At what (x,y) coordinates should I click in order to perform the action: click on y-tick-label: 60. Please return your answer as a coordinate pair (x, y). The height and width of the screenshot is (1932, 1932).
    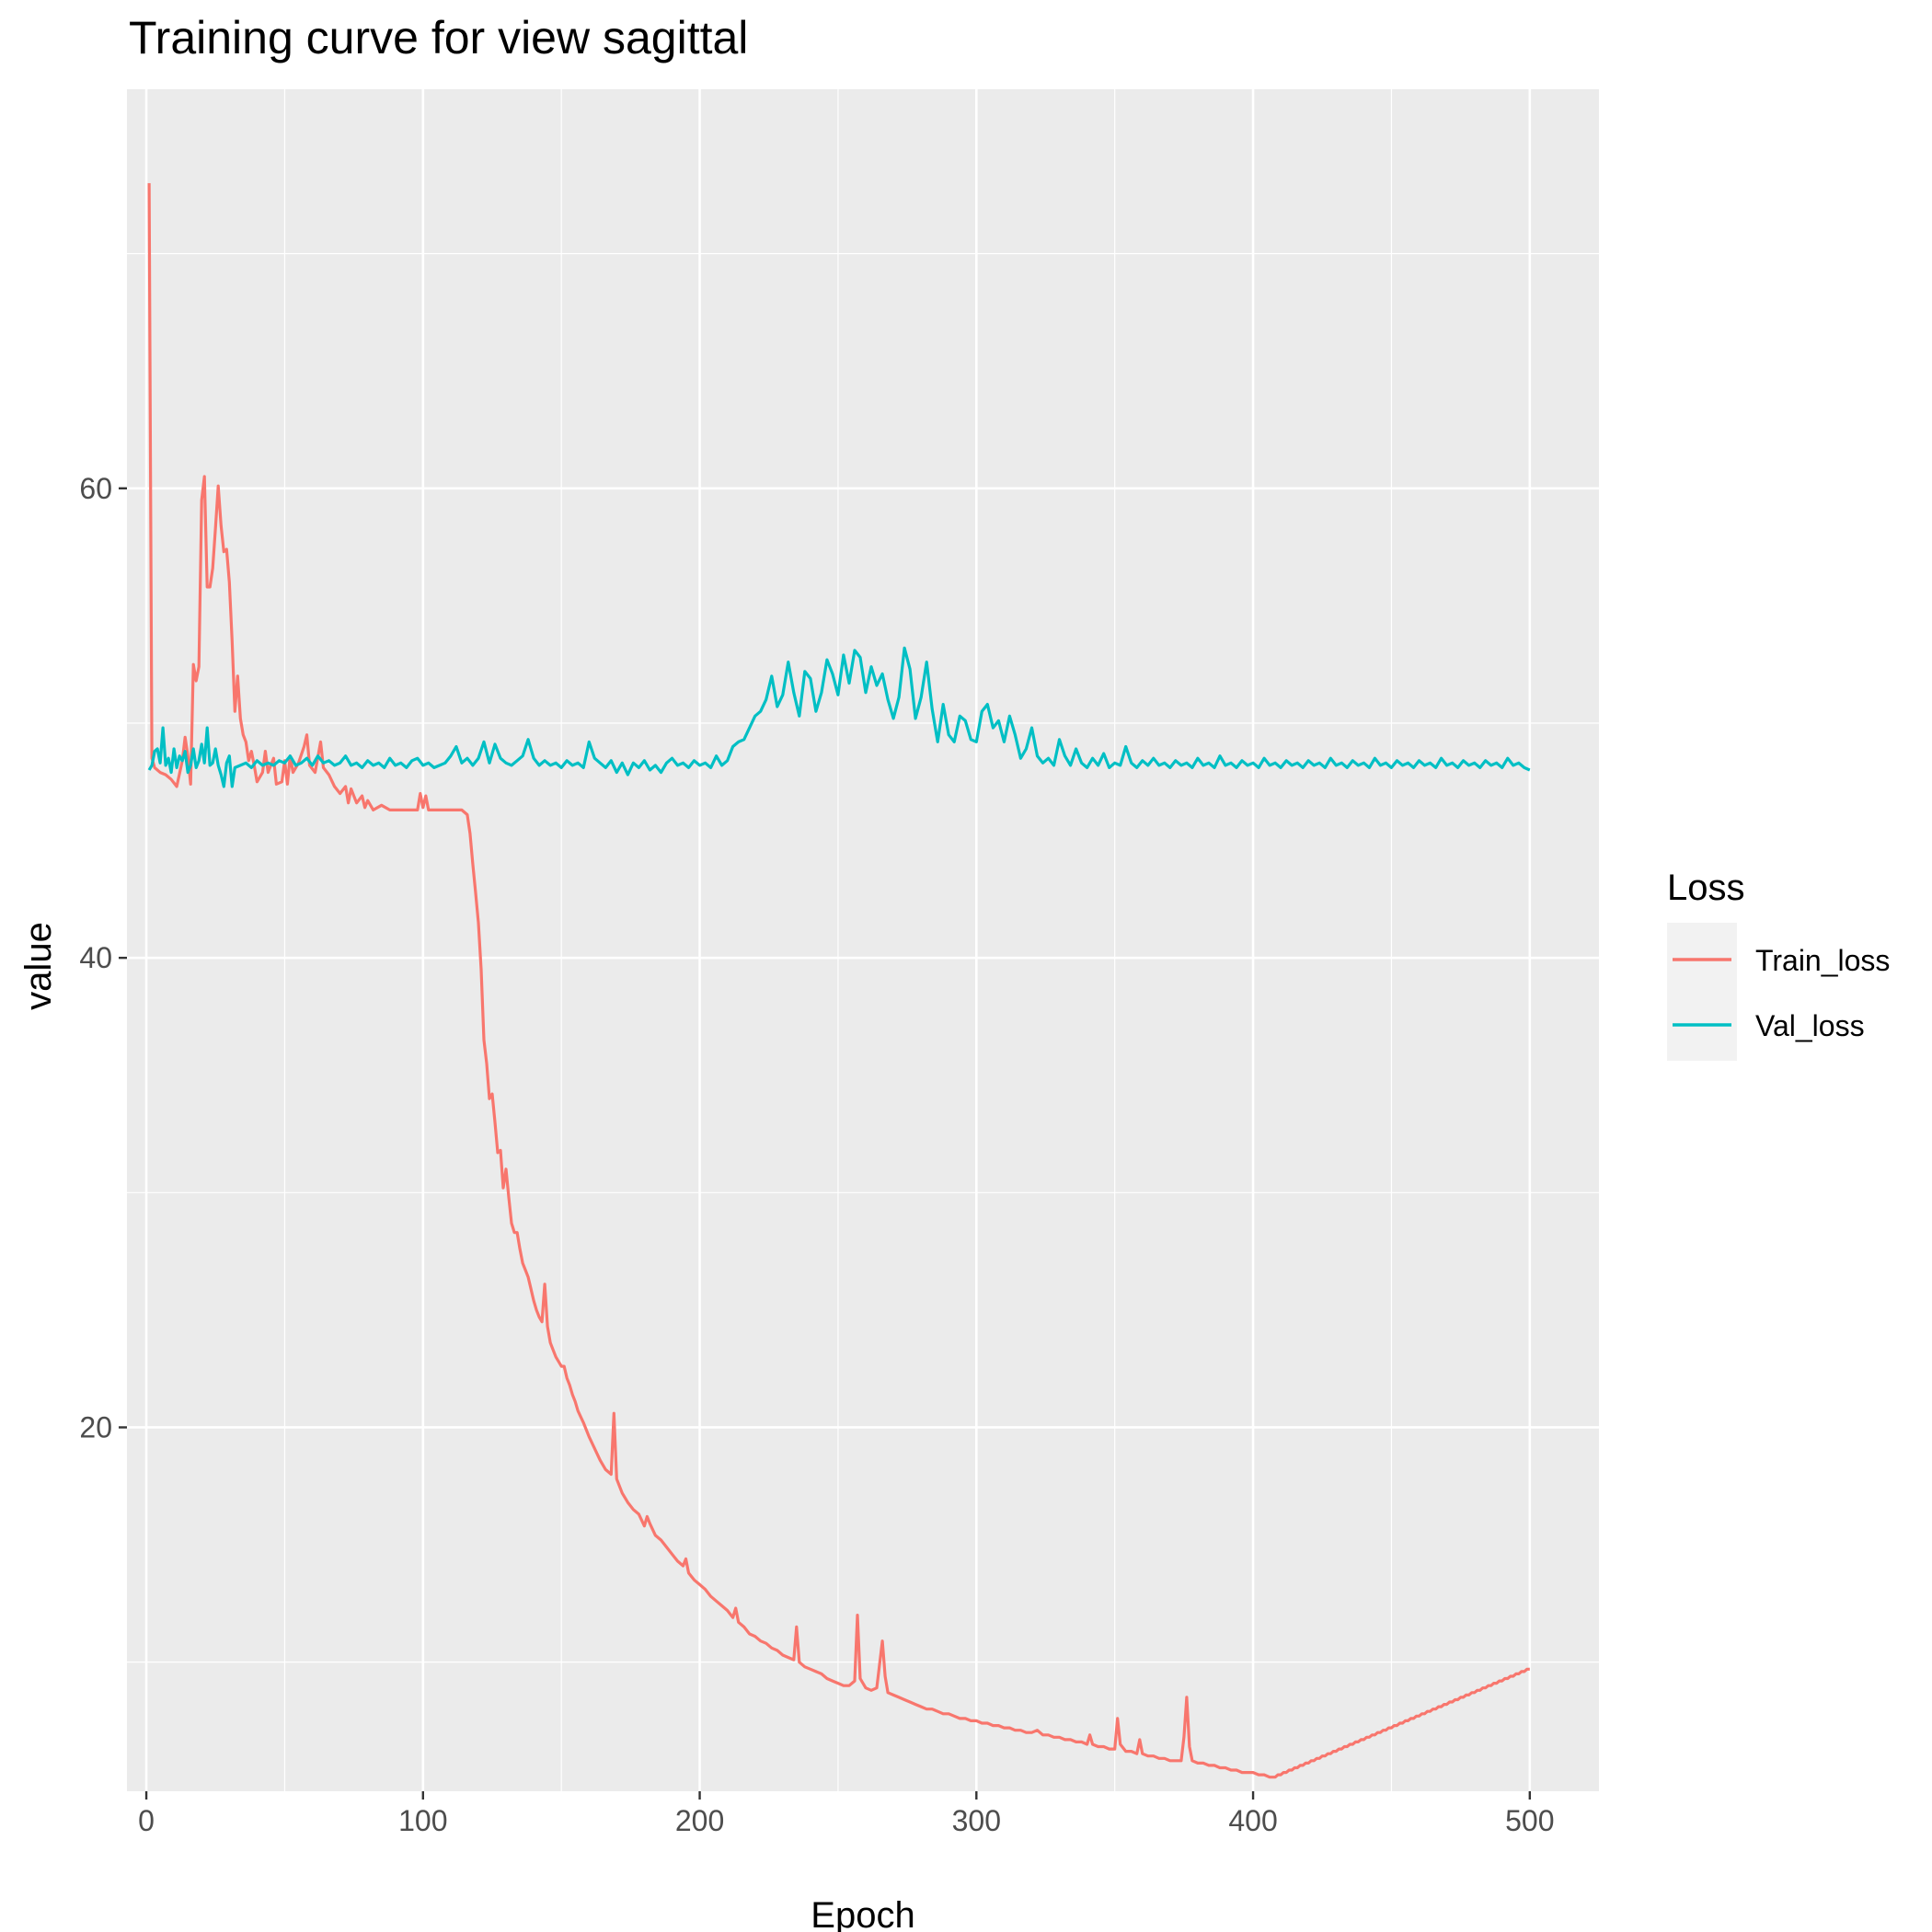
    Looking at the image, I should click on (95, 488).